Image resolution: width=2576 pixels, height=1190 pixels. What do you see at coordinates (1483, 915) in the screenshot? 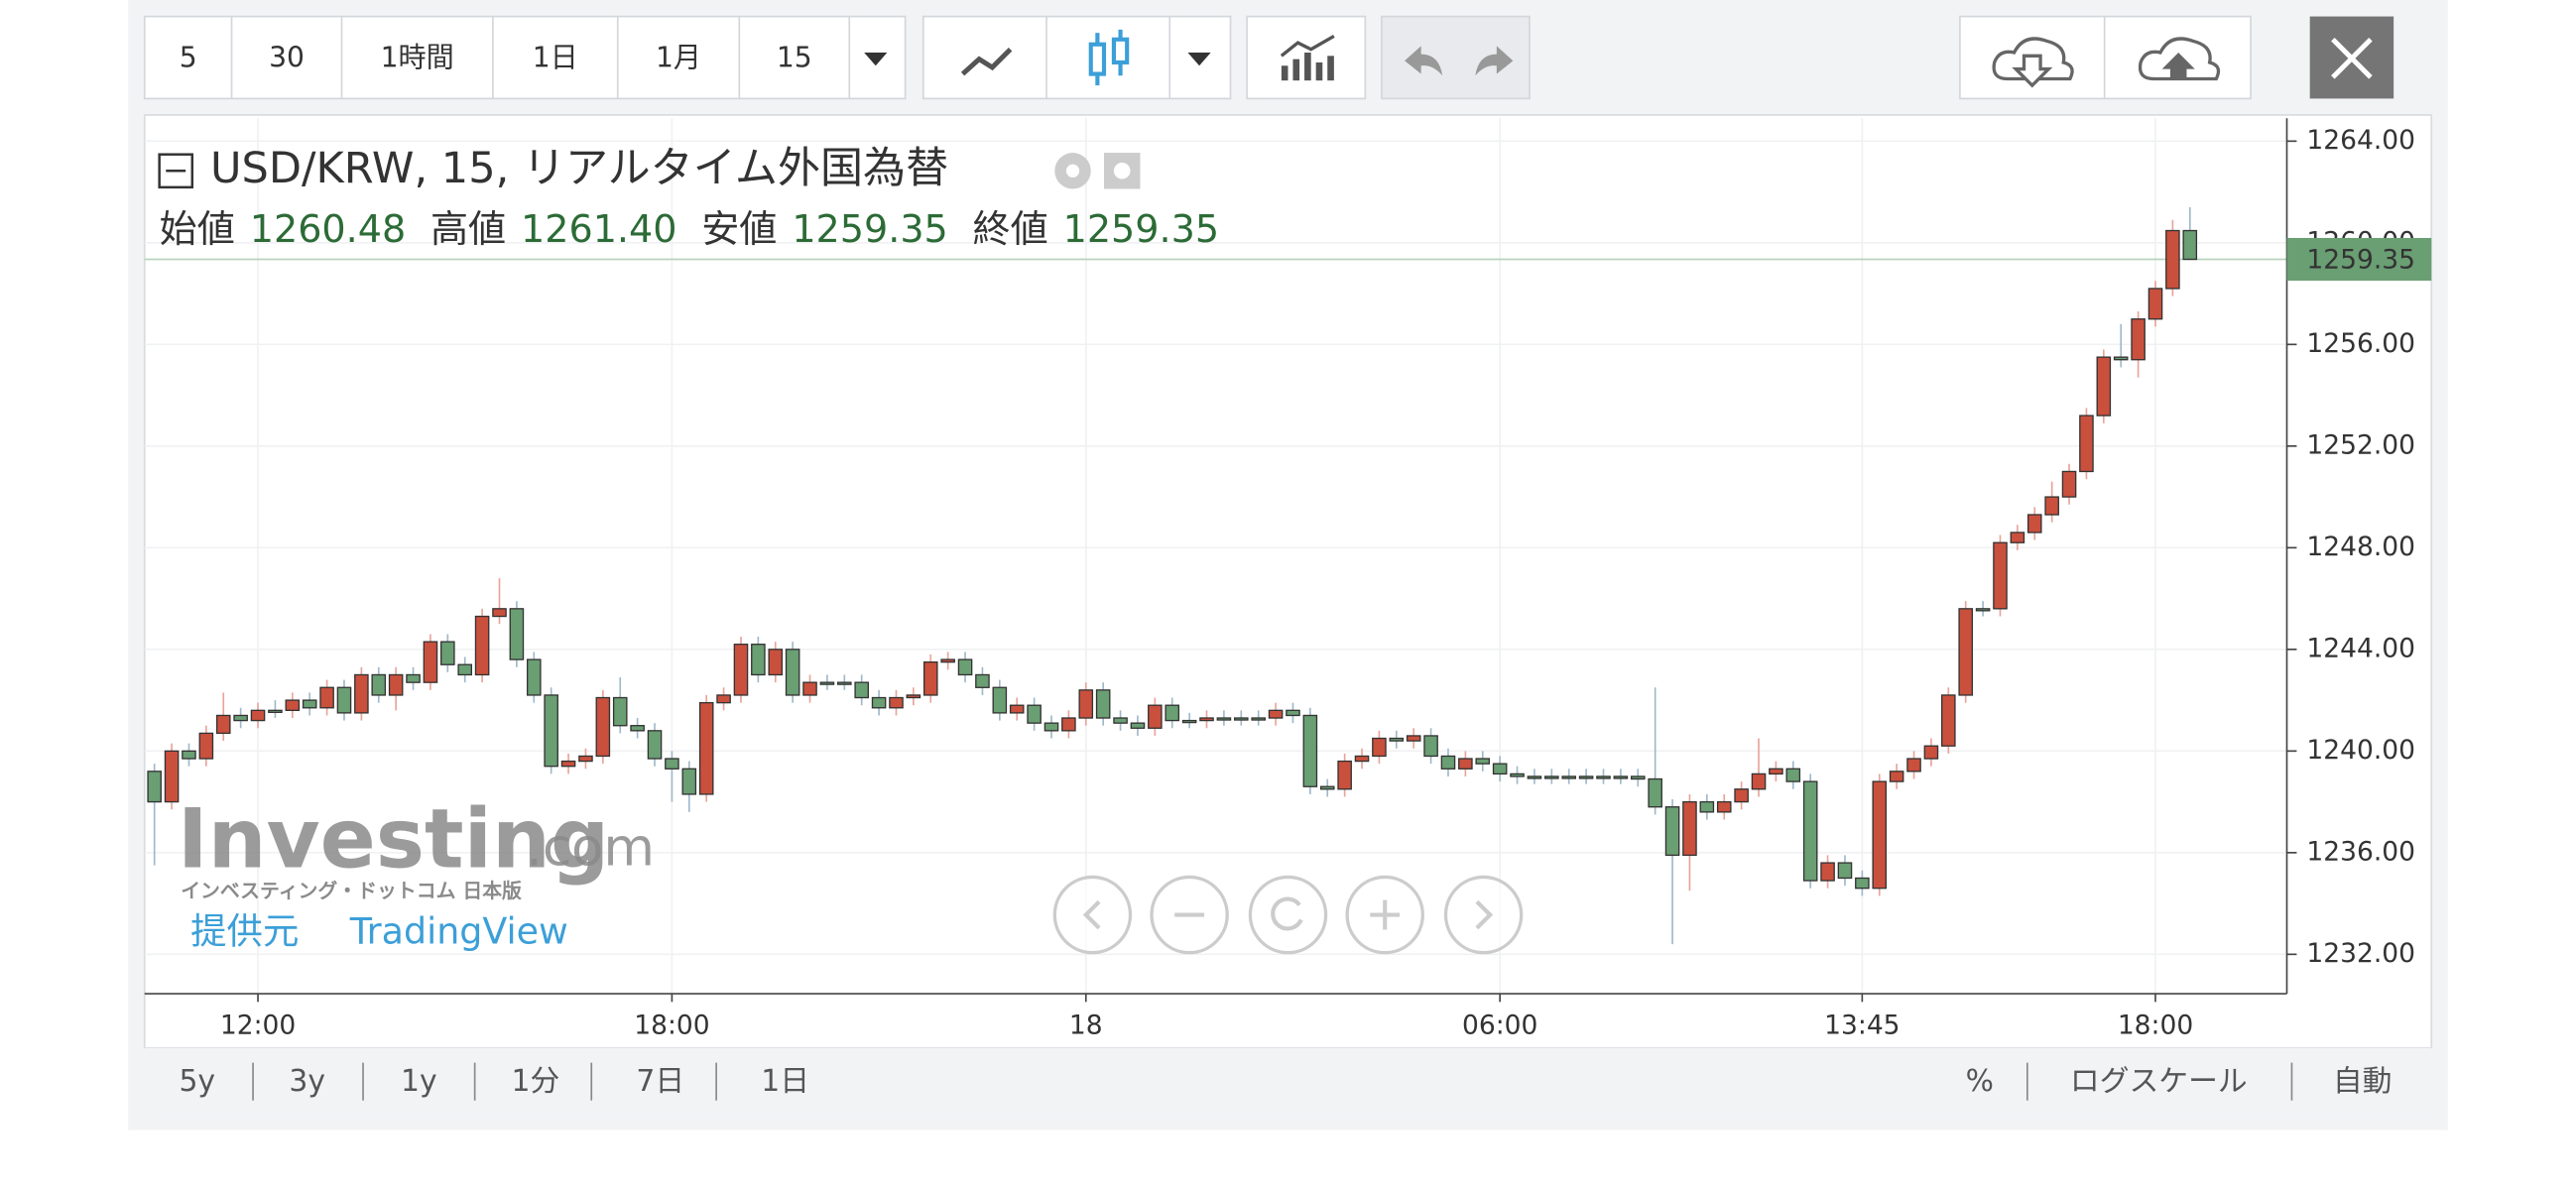
I see `scroll-right-button` at bounding box center [1483, 915].